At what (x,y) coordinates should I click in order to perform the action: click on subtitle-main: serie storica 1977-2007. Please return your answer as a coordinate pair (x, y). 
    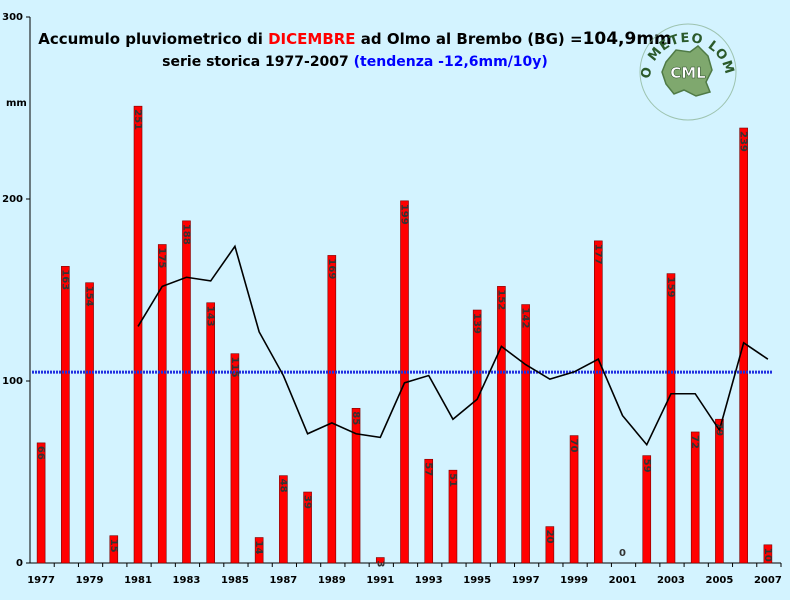
    Looking at the image, I should click on (257, 62).